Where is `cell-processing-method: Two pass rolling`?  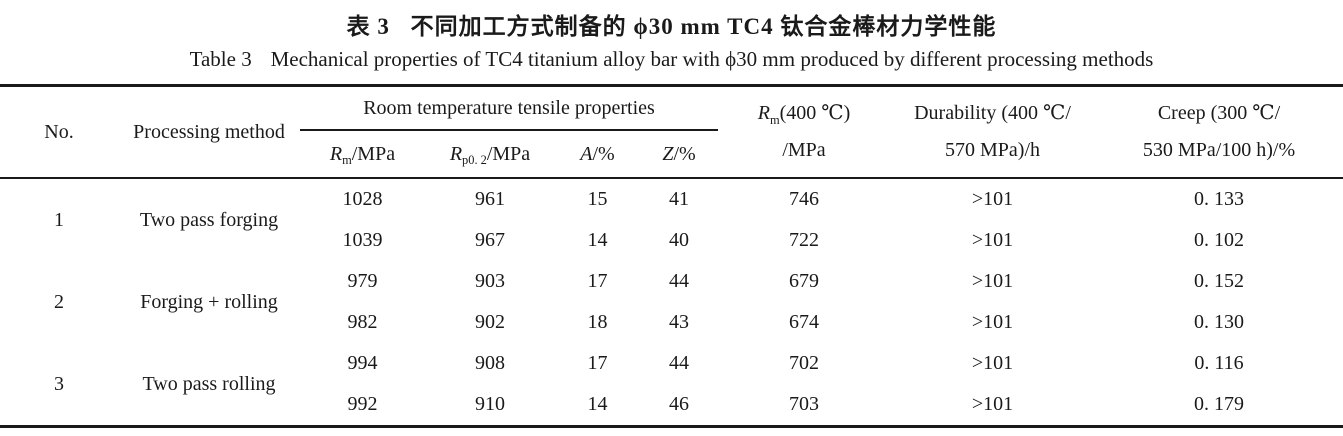 cell-processing-method: Two pass rolling is located at coordinates (209, 383).